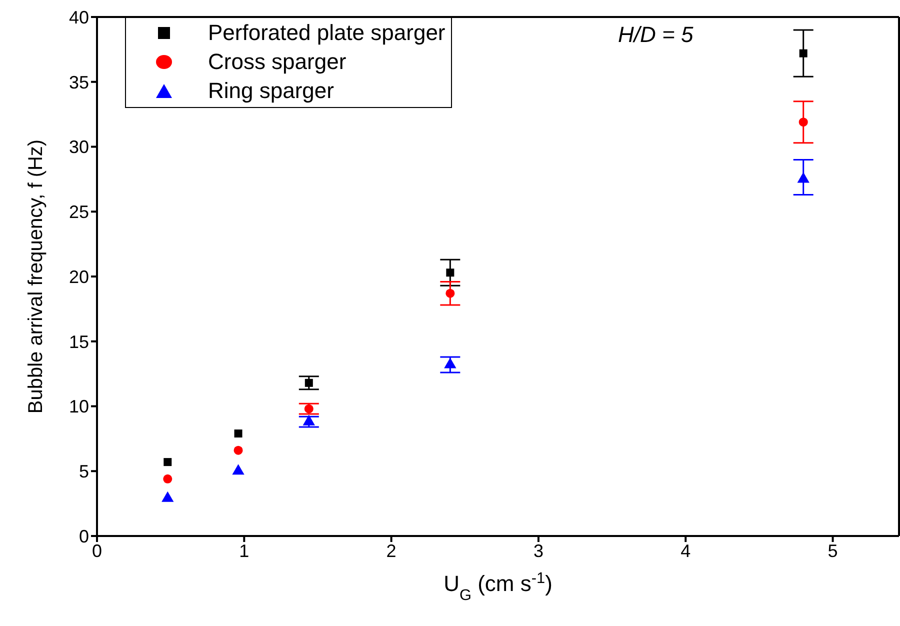  Describe the element at coordinates (78, 147) in the screenshot. I see `y-tick-label: 30` at that location.